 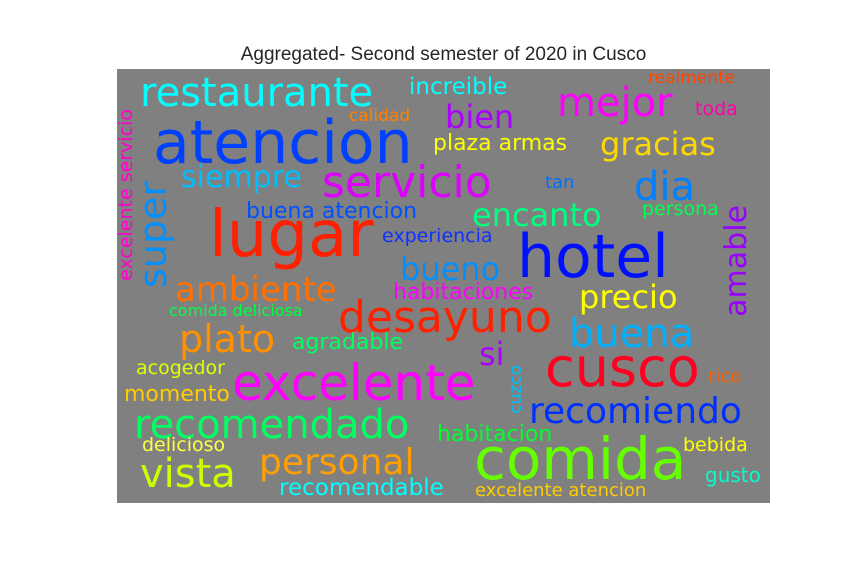 What do you see at coordinates (500, 143) in the screenshot?
I see `word-plaza-armas: plaza armas` at bounding box center [500, 143].